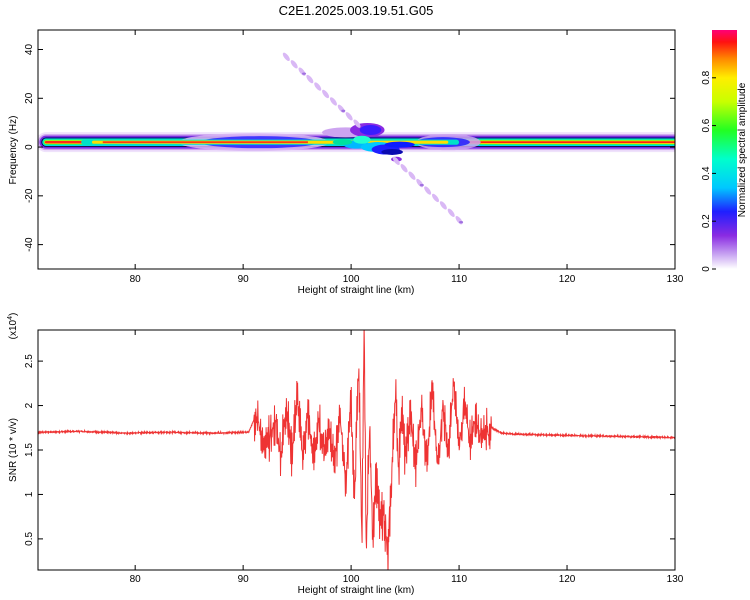 The height and width of the screenshot is (600, 750). What do you see at coordinates (351, 279) in the screenshot?
I see `spectrogram-xtick-label: 100` at bounding box center [351, 279].